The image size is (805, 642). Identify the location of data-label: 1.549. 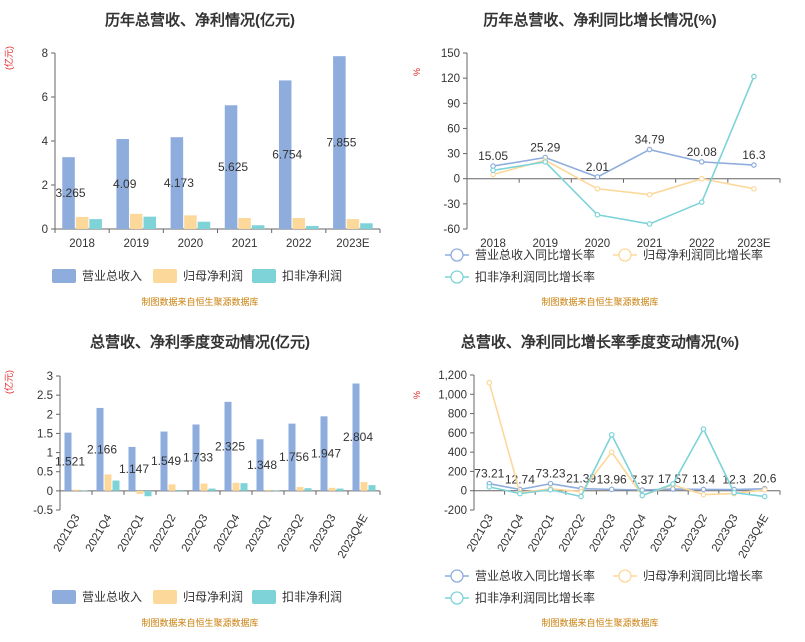
(166, 461).